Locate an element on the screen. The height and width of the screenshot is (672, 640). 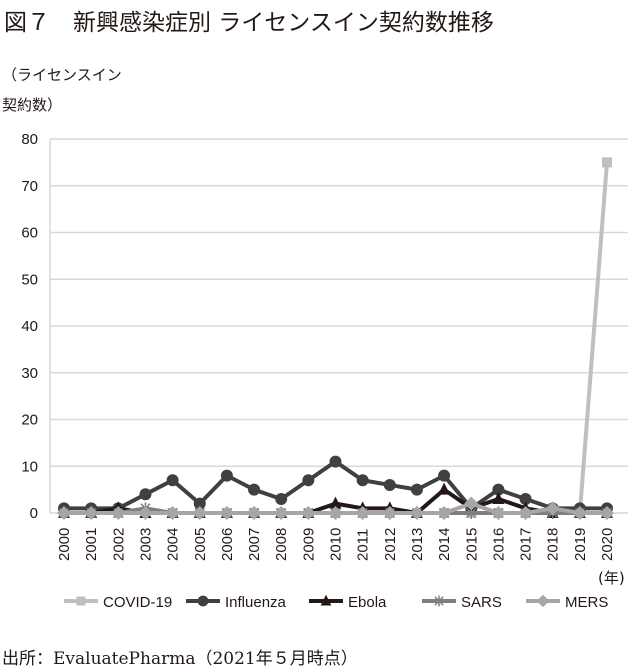
x-tick-label: 2000 is located at coordinates (64, 544).